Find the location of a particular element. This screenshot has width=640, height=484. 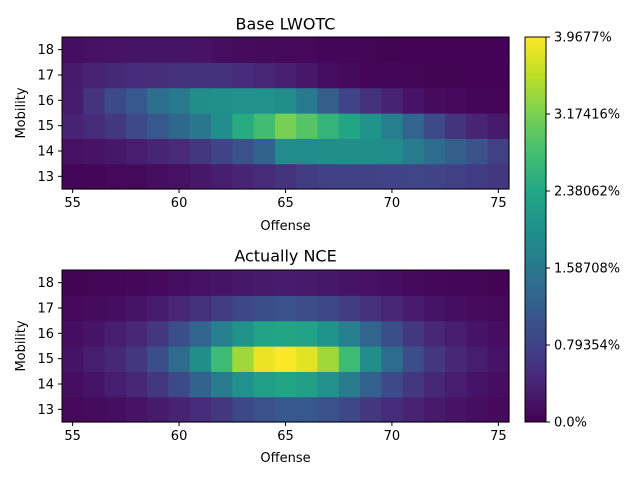

colorbar-tick-label: 1.58708% is located at coordinates (587, 269).